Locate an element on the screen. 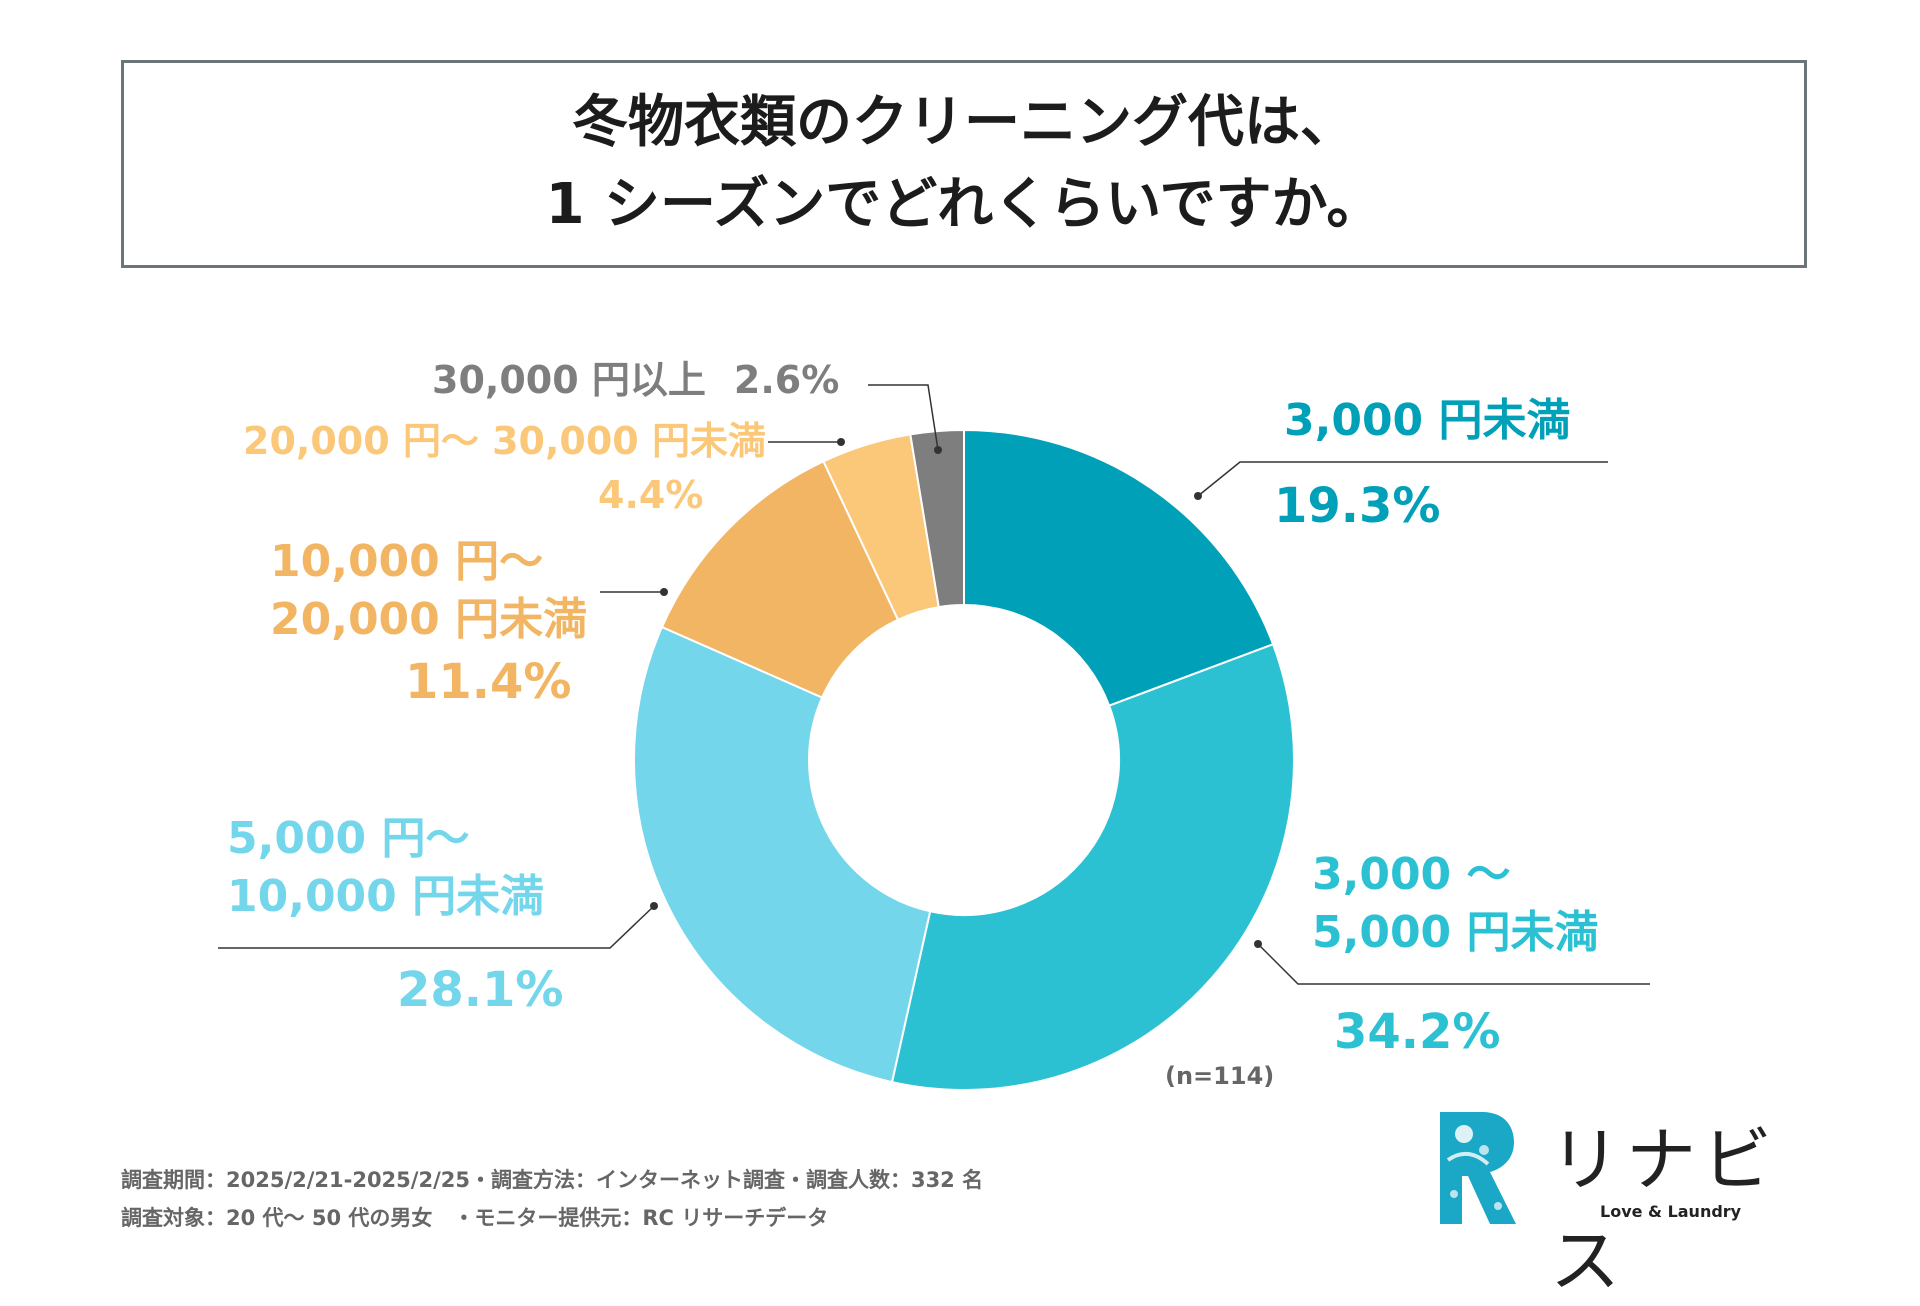 The image size is (1920, 1306). donut-slice-s2 is located at coordinates (1092, 867).